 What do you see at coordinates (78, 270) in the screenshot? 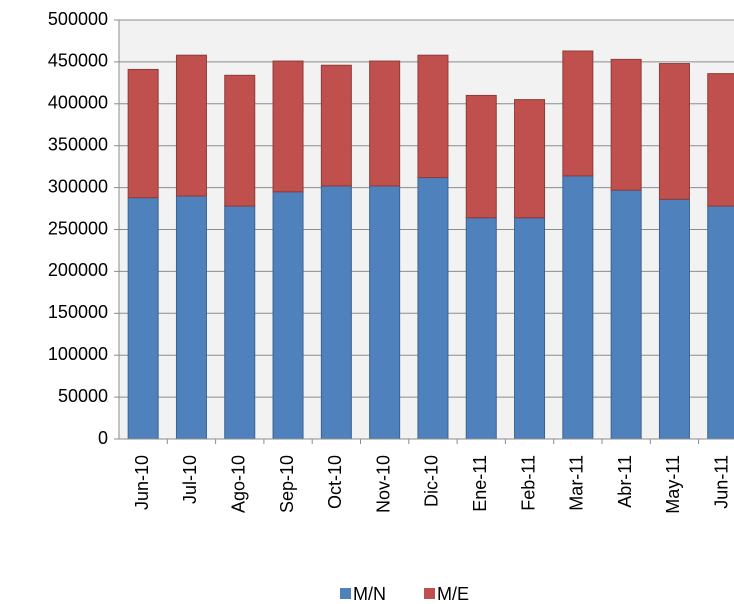
I see `y-tick-label: 200000` at bounding box center [78, 270].